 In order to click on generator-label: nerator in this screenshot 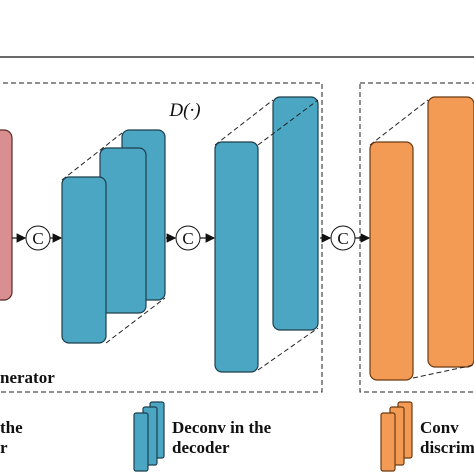, I will do `click(27, 377)`.